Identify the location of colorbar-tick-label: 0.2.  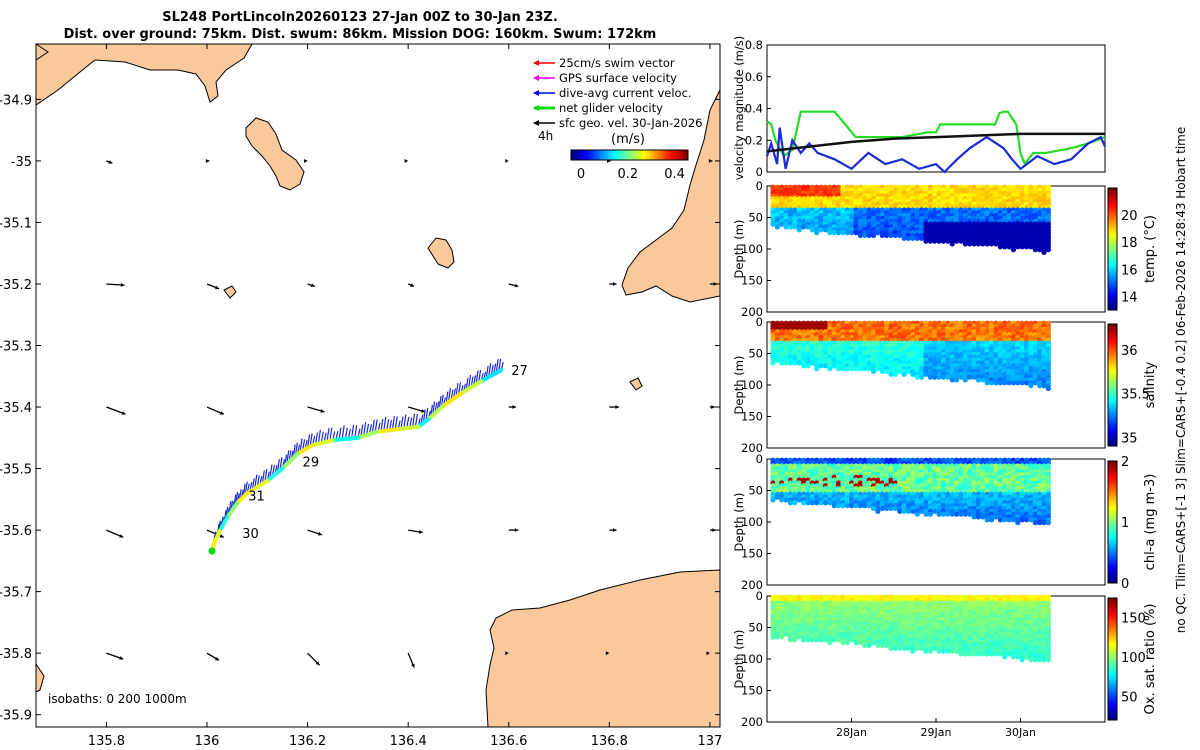
(627, 174).